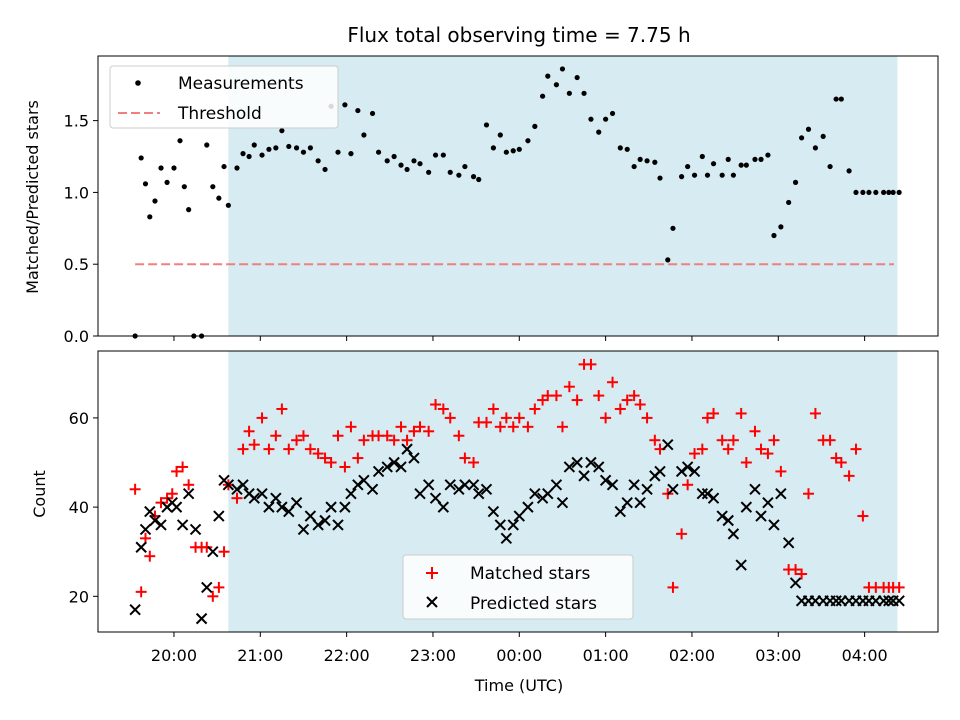 This screenshot has width=960, height=720. What do you see at coordinates (76, 121) in the screenshot?
I see `y-tick-label: 1.5` at bounding box center [76, 121].